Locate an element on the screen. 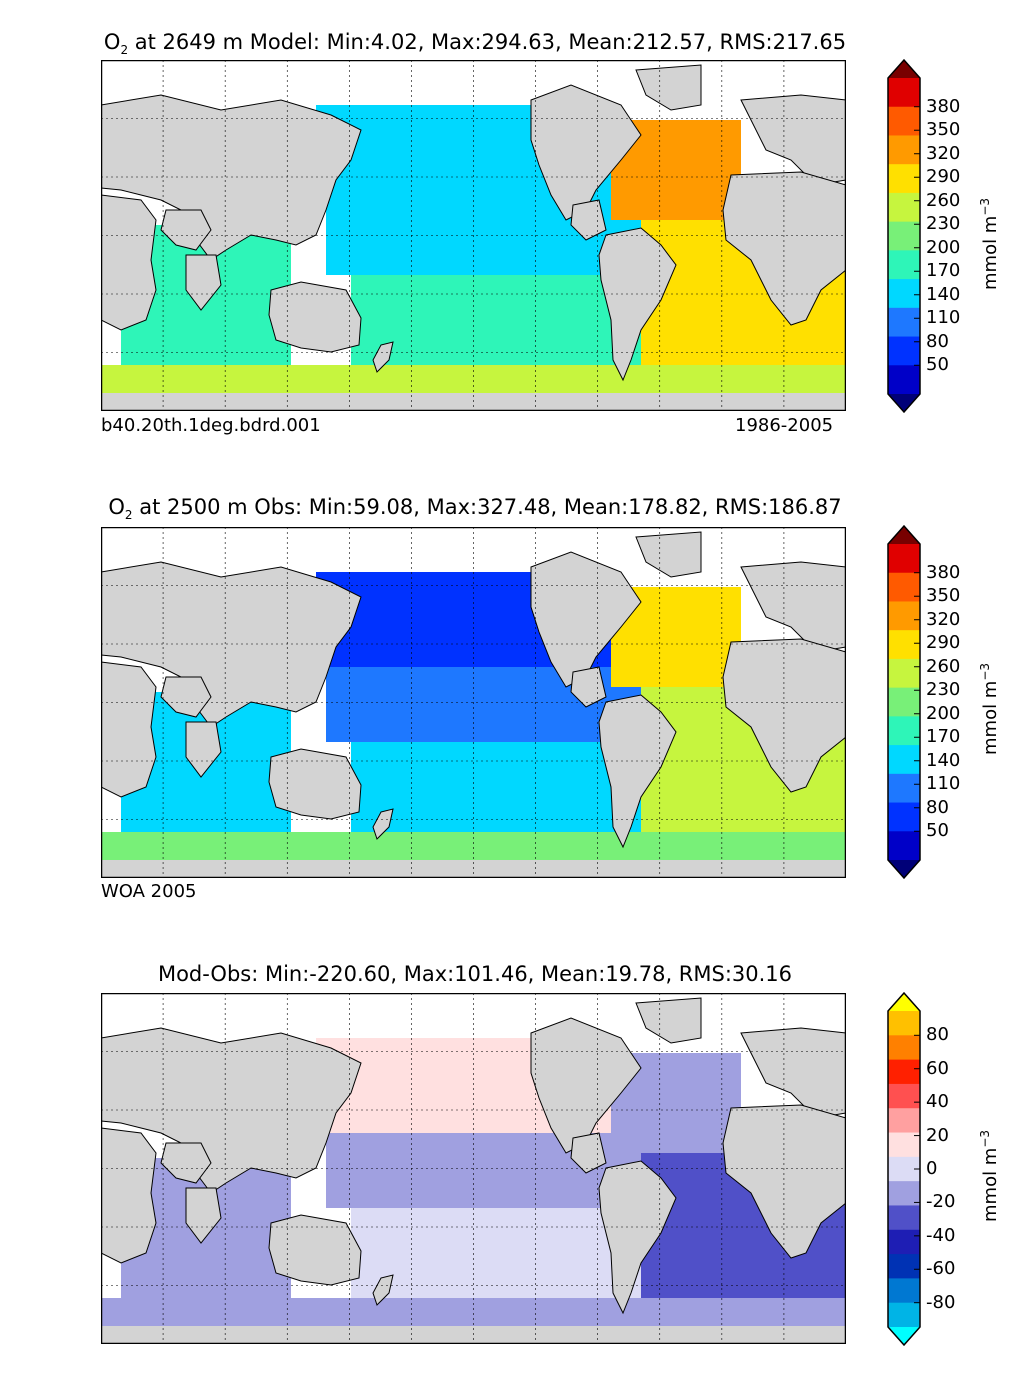 The height and width of the screenshot is (1374, 1029). colorbar-tick-label: -60 is located at coordinates (941, 1269).